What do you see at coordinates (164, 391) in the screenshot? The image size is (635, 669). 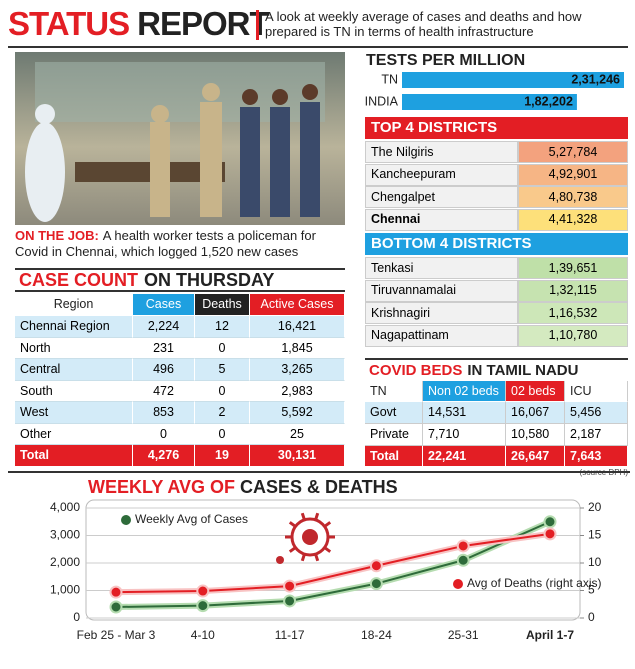 I see `table-cell: 472` at bounding box center [164, 391].